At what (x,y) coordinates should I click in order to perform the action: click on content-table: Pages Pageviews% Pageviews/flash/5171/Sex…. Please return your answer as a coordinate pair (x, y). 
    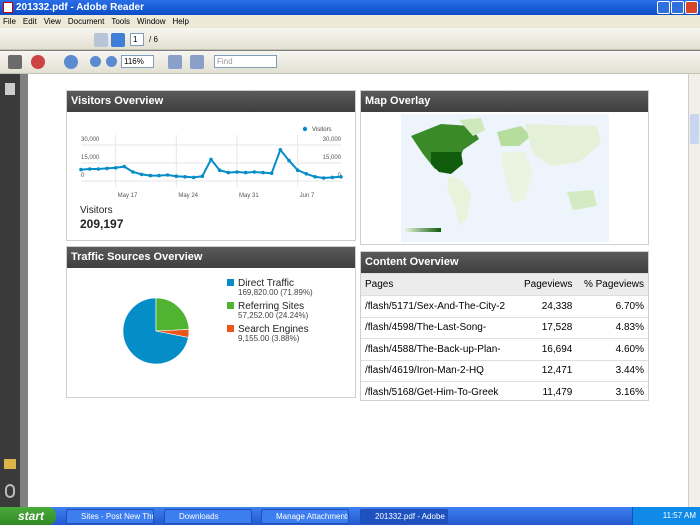
    Looking at the image, I should click on (504, 338).